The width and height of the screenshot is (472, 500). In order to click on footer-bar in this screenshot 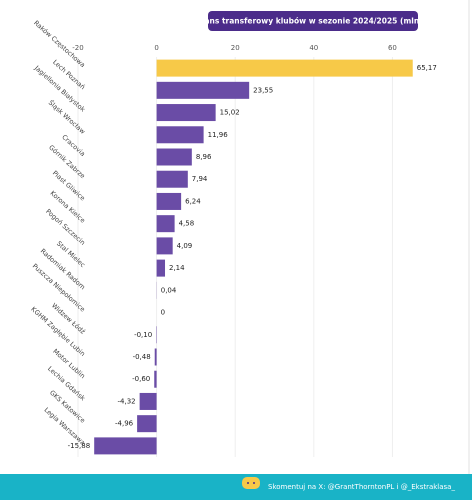, I will do `click(236, 487)`.